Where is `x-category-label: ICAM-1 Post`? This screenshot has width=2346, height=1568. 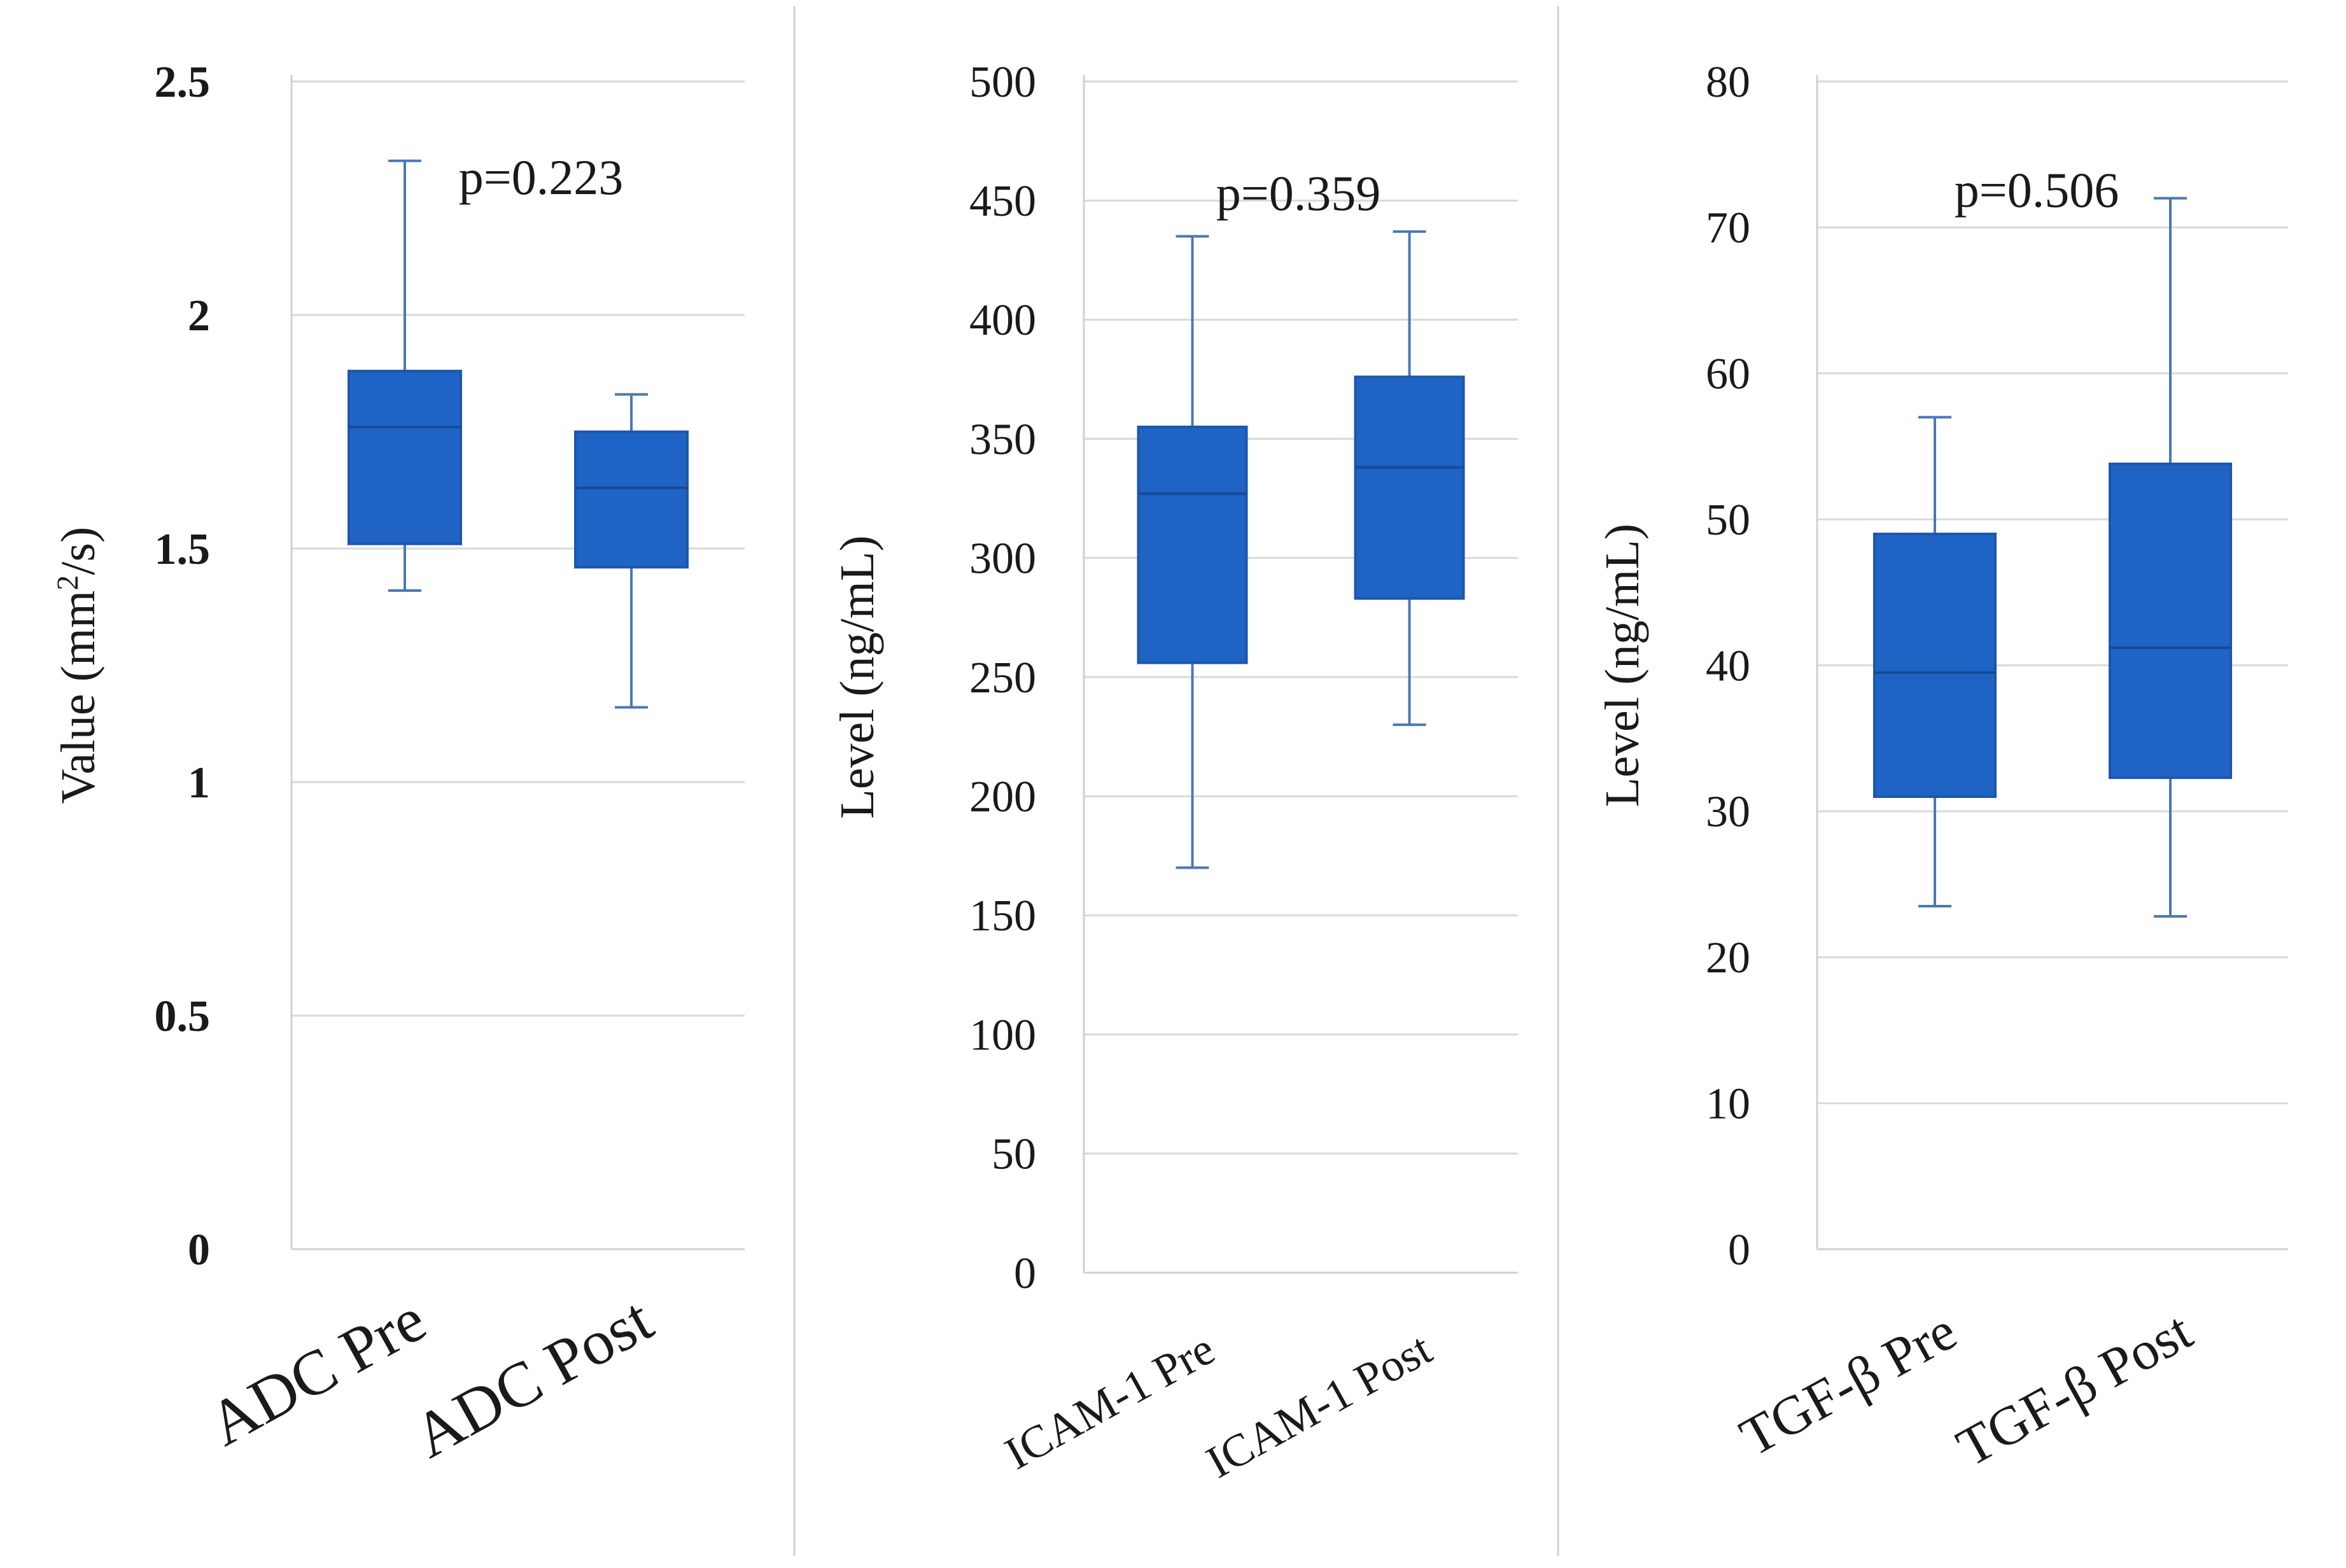
x-category-label: ICAM-1 Post is located at coordinates (1319, 1405).